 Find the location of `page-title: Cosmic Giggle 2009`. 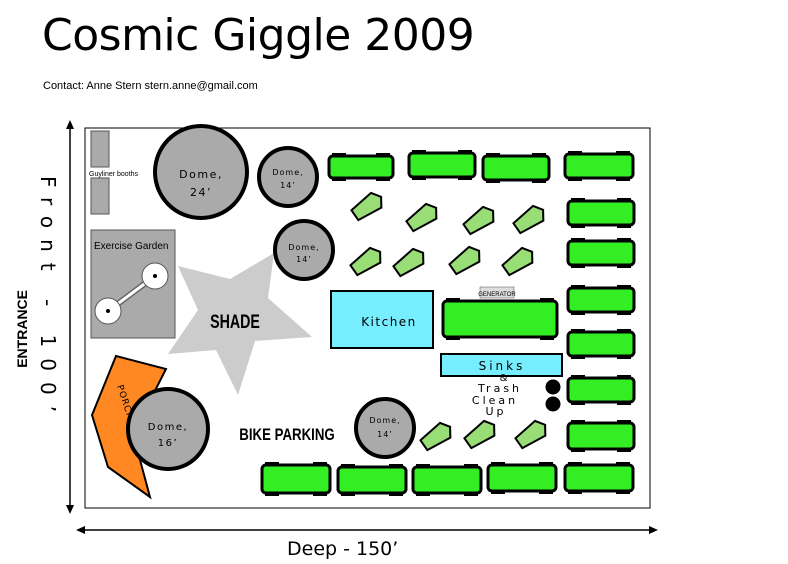

page-title: Cosmic Giggle 2009 is located at coordinates (258, 35).